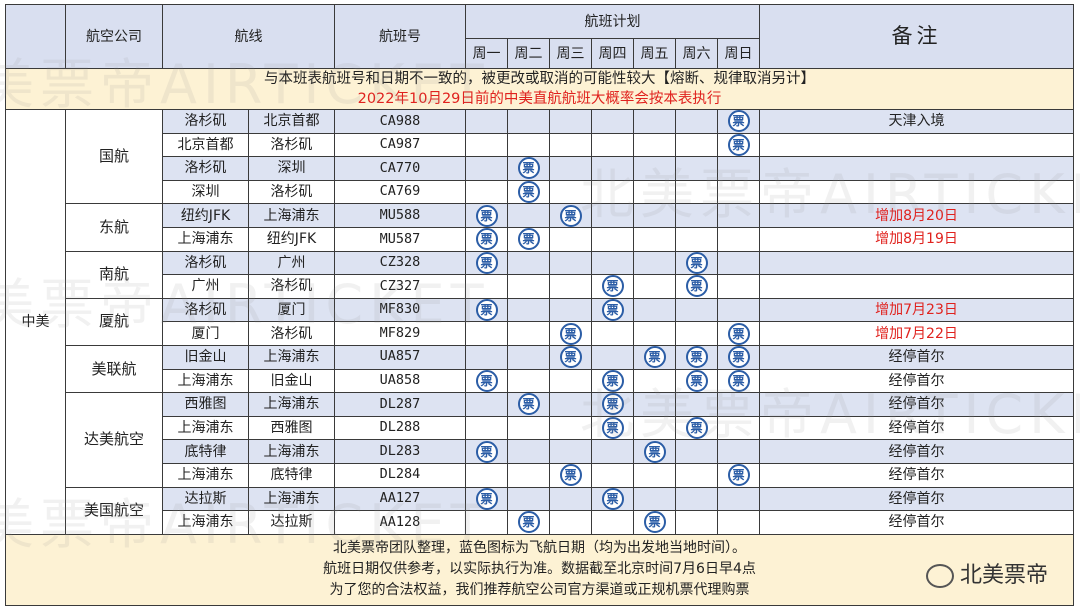 This screenshot has width=1080, height=613. I want to click on destination-cell: 底特律, so click(291, 475).